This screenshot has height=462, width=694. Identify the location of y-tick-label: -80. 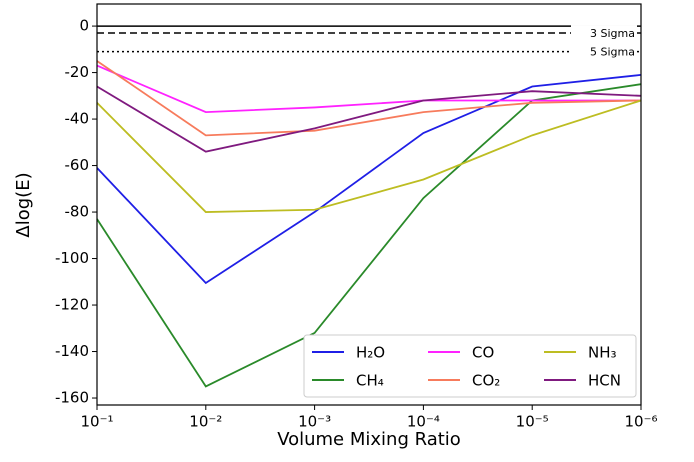
(77, 212).